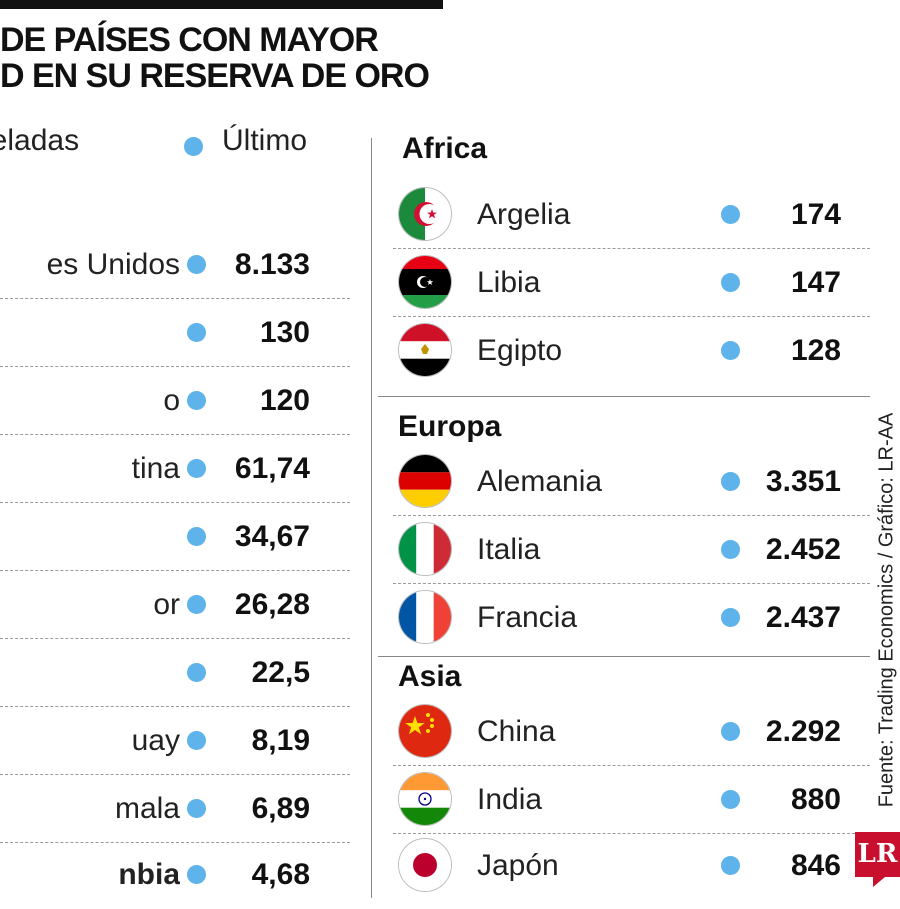  What do you see at coordinates (425, 865) in the screenshot?
I see `japan-flag-icon` at bounding box center [425, 865].